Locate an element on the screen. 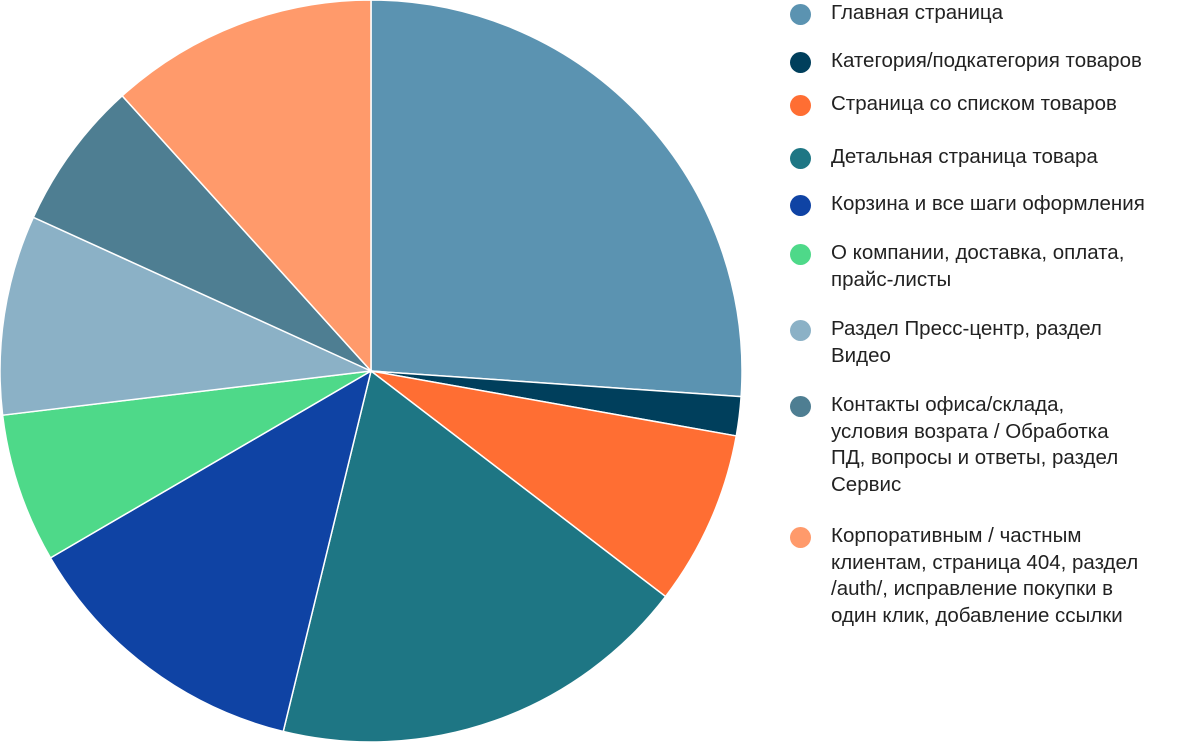  legend-label-5: Корзина и все шаги оформления is located at coordinates (988, 203).